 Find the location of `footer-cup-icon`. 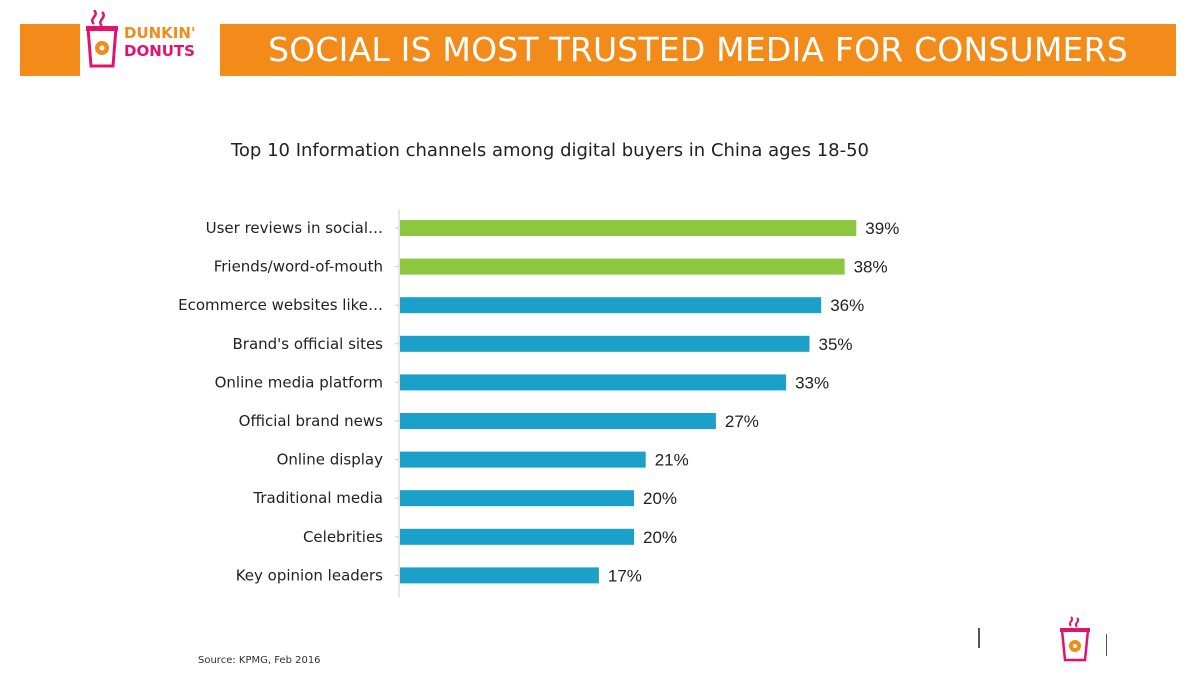

footer-cup-icon is located at coordinates (1076, 639).